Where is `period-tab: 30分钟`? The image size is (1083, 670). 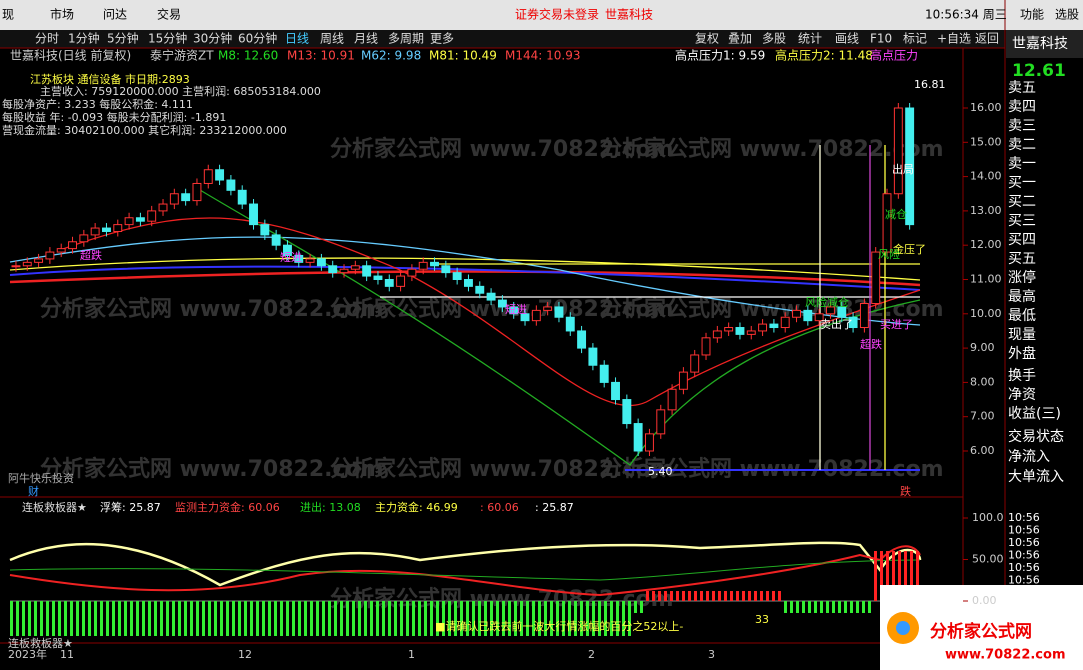 period-tab: 30分钟 is located at coordinates (212, 38).